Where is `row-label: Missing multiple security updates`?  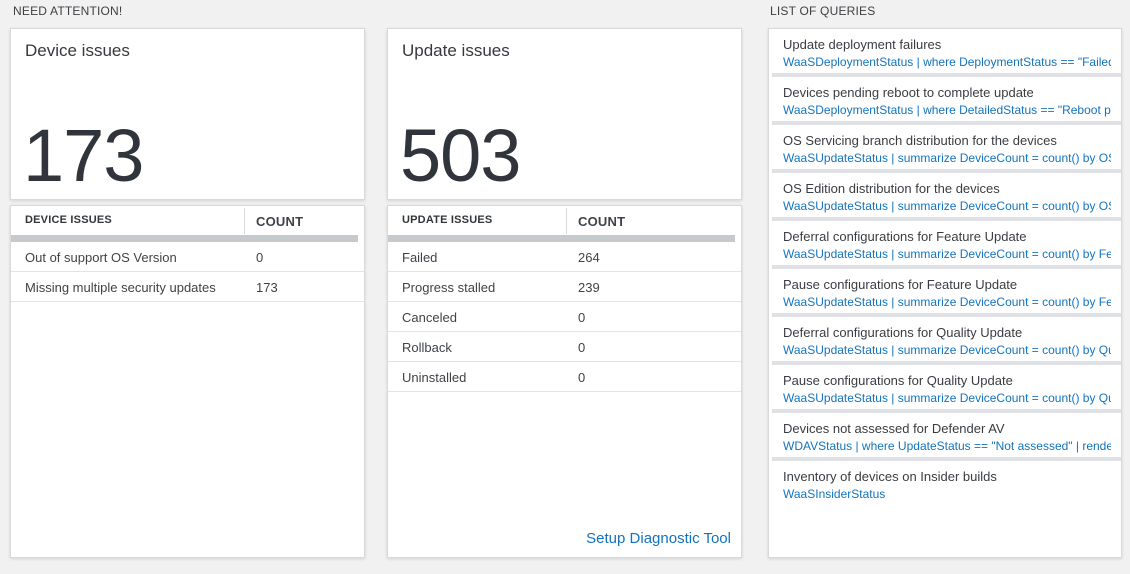 row-label: Missing multiple security updates is located at coordinates (120, 287).